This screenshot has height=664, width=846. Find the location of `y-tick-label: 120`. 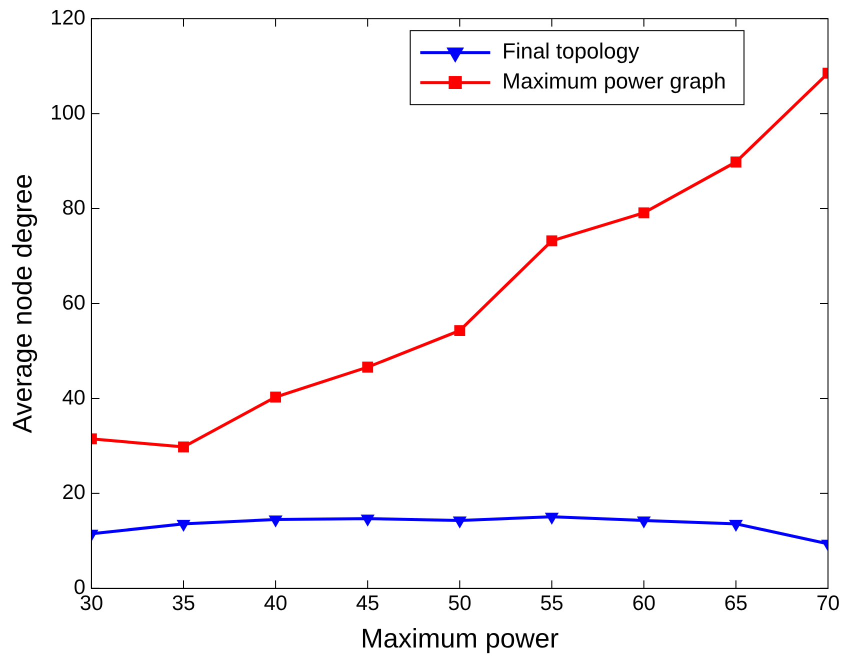

y-tick-label: 120 is located at coordinates (68, 18).